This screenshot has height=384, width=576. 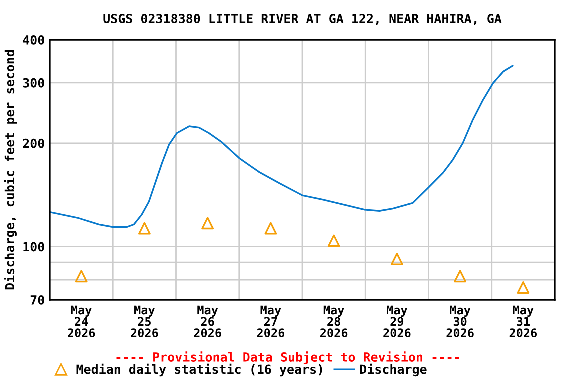 What do you see at coordinates (397, 322) in the screenshot?
I see `x-tick-label: May 29 2026` at bounding box center [397, 322].